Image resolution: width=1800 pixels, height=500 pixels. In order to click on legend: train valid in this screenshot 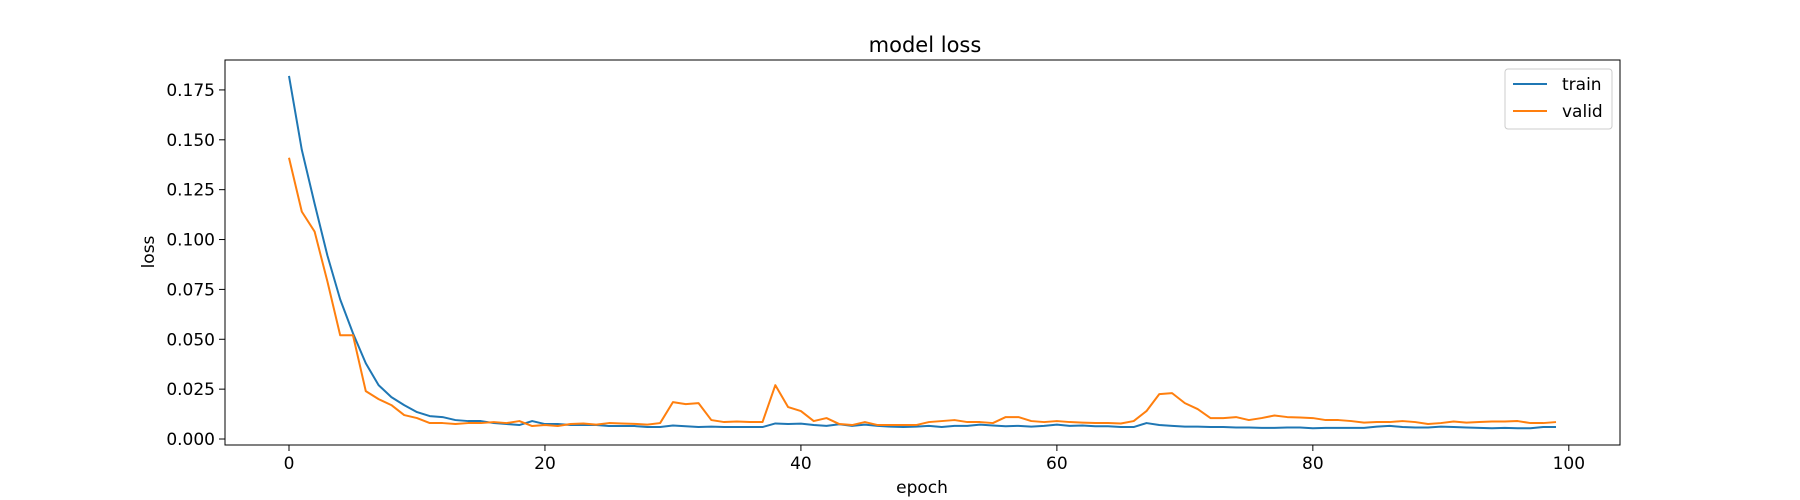, I will do `click(1558, 99)`.